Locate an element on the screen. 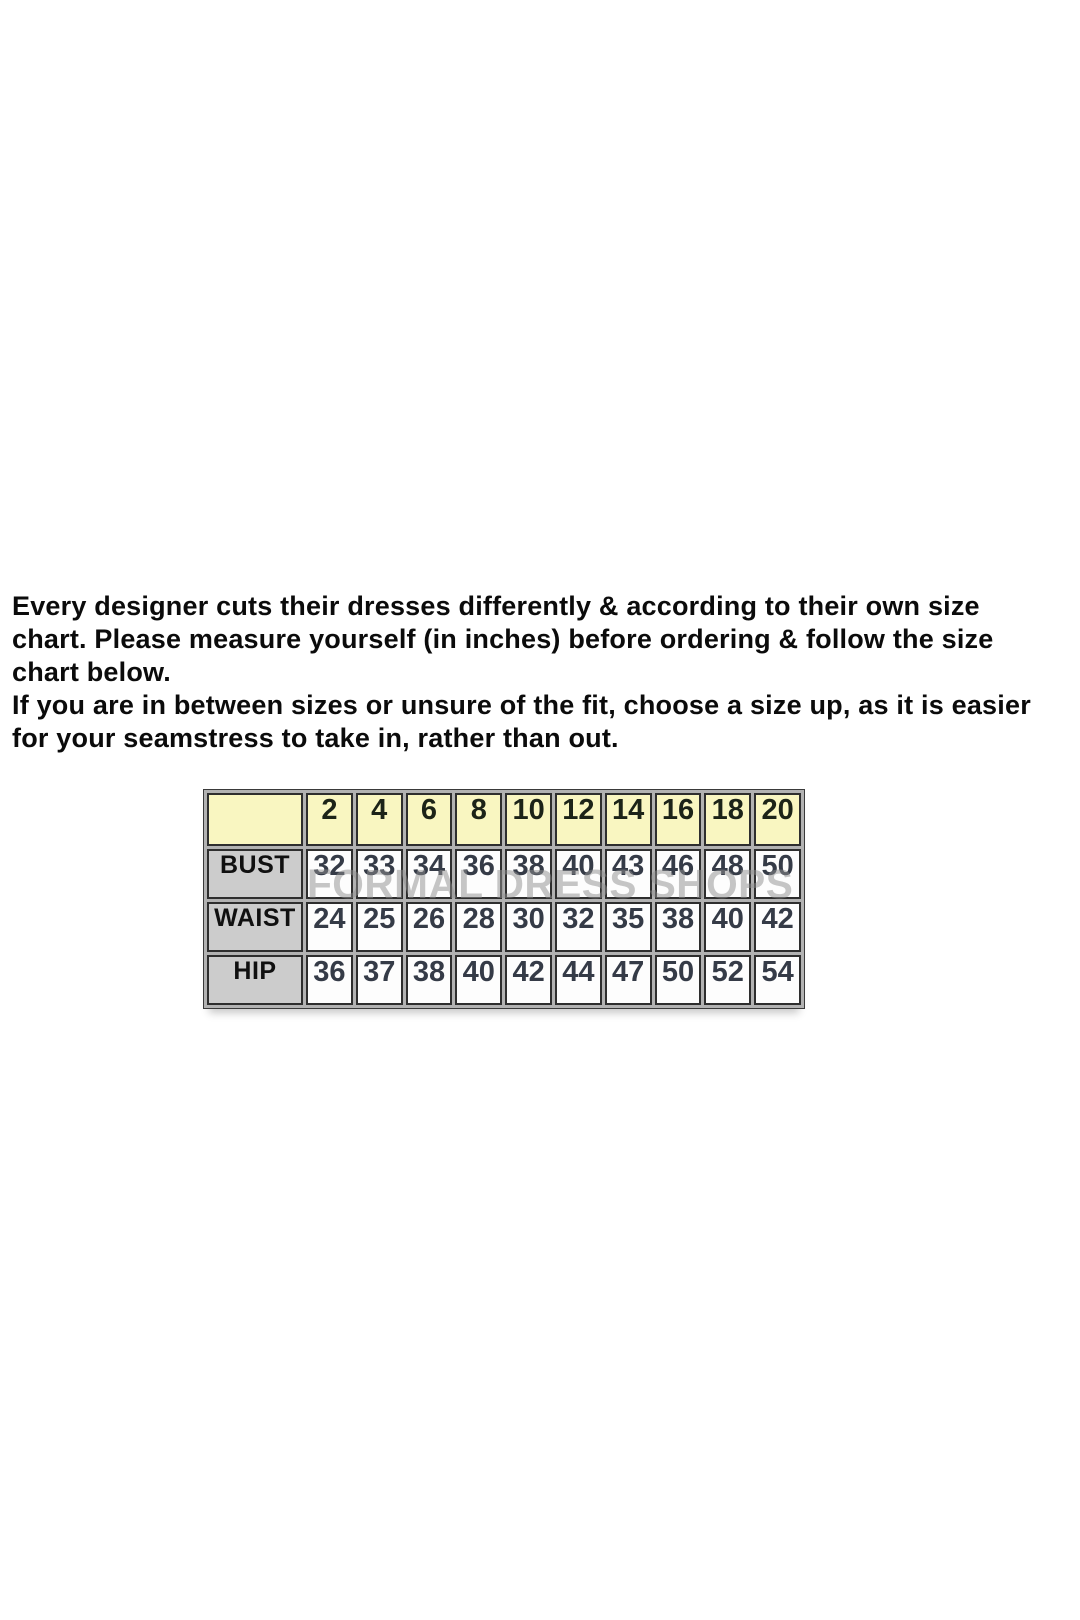 This screenshot has width=1080, height=1620. corner-cell is located at coordinates (255, 819).